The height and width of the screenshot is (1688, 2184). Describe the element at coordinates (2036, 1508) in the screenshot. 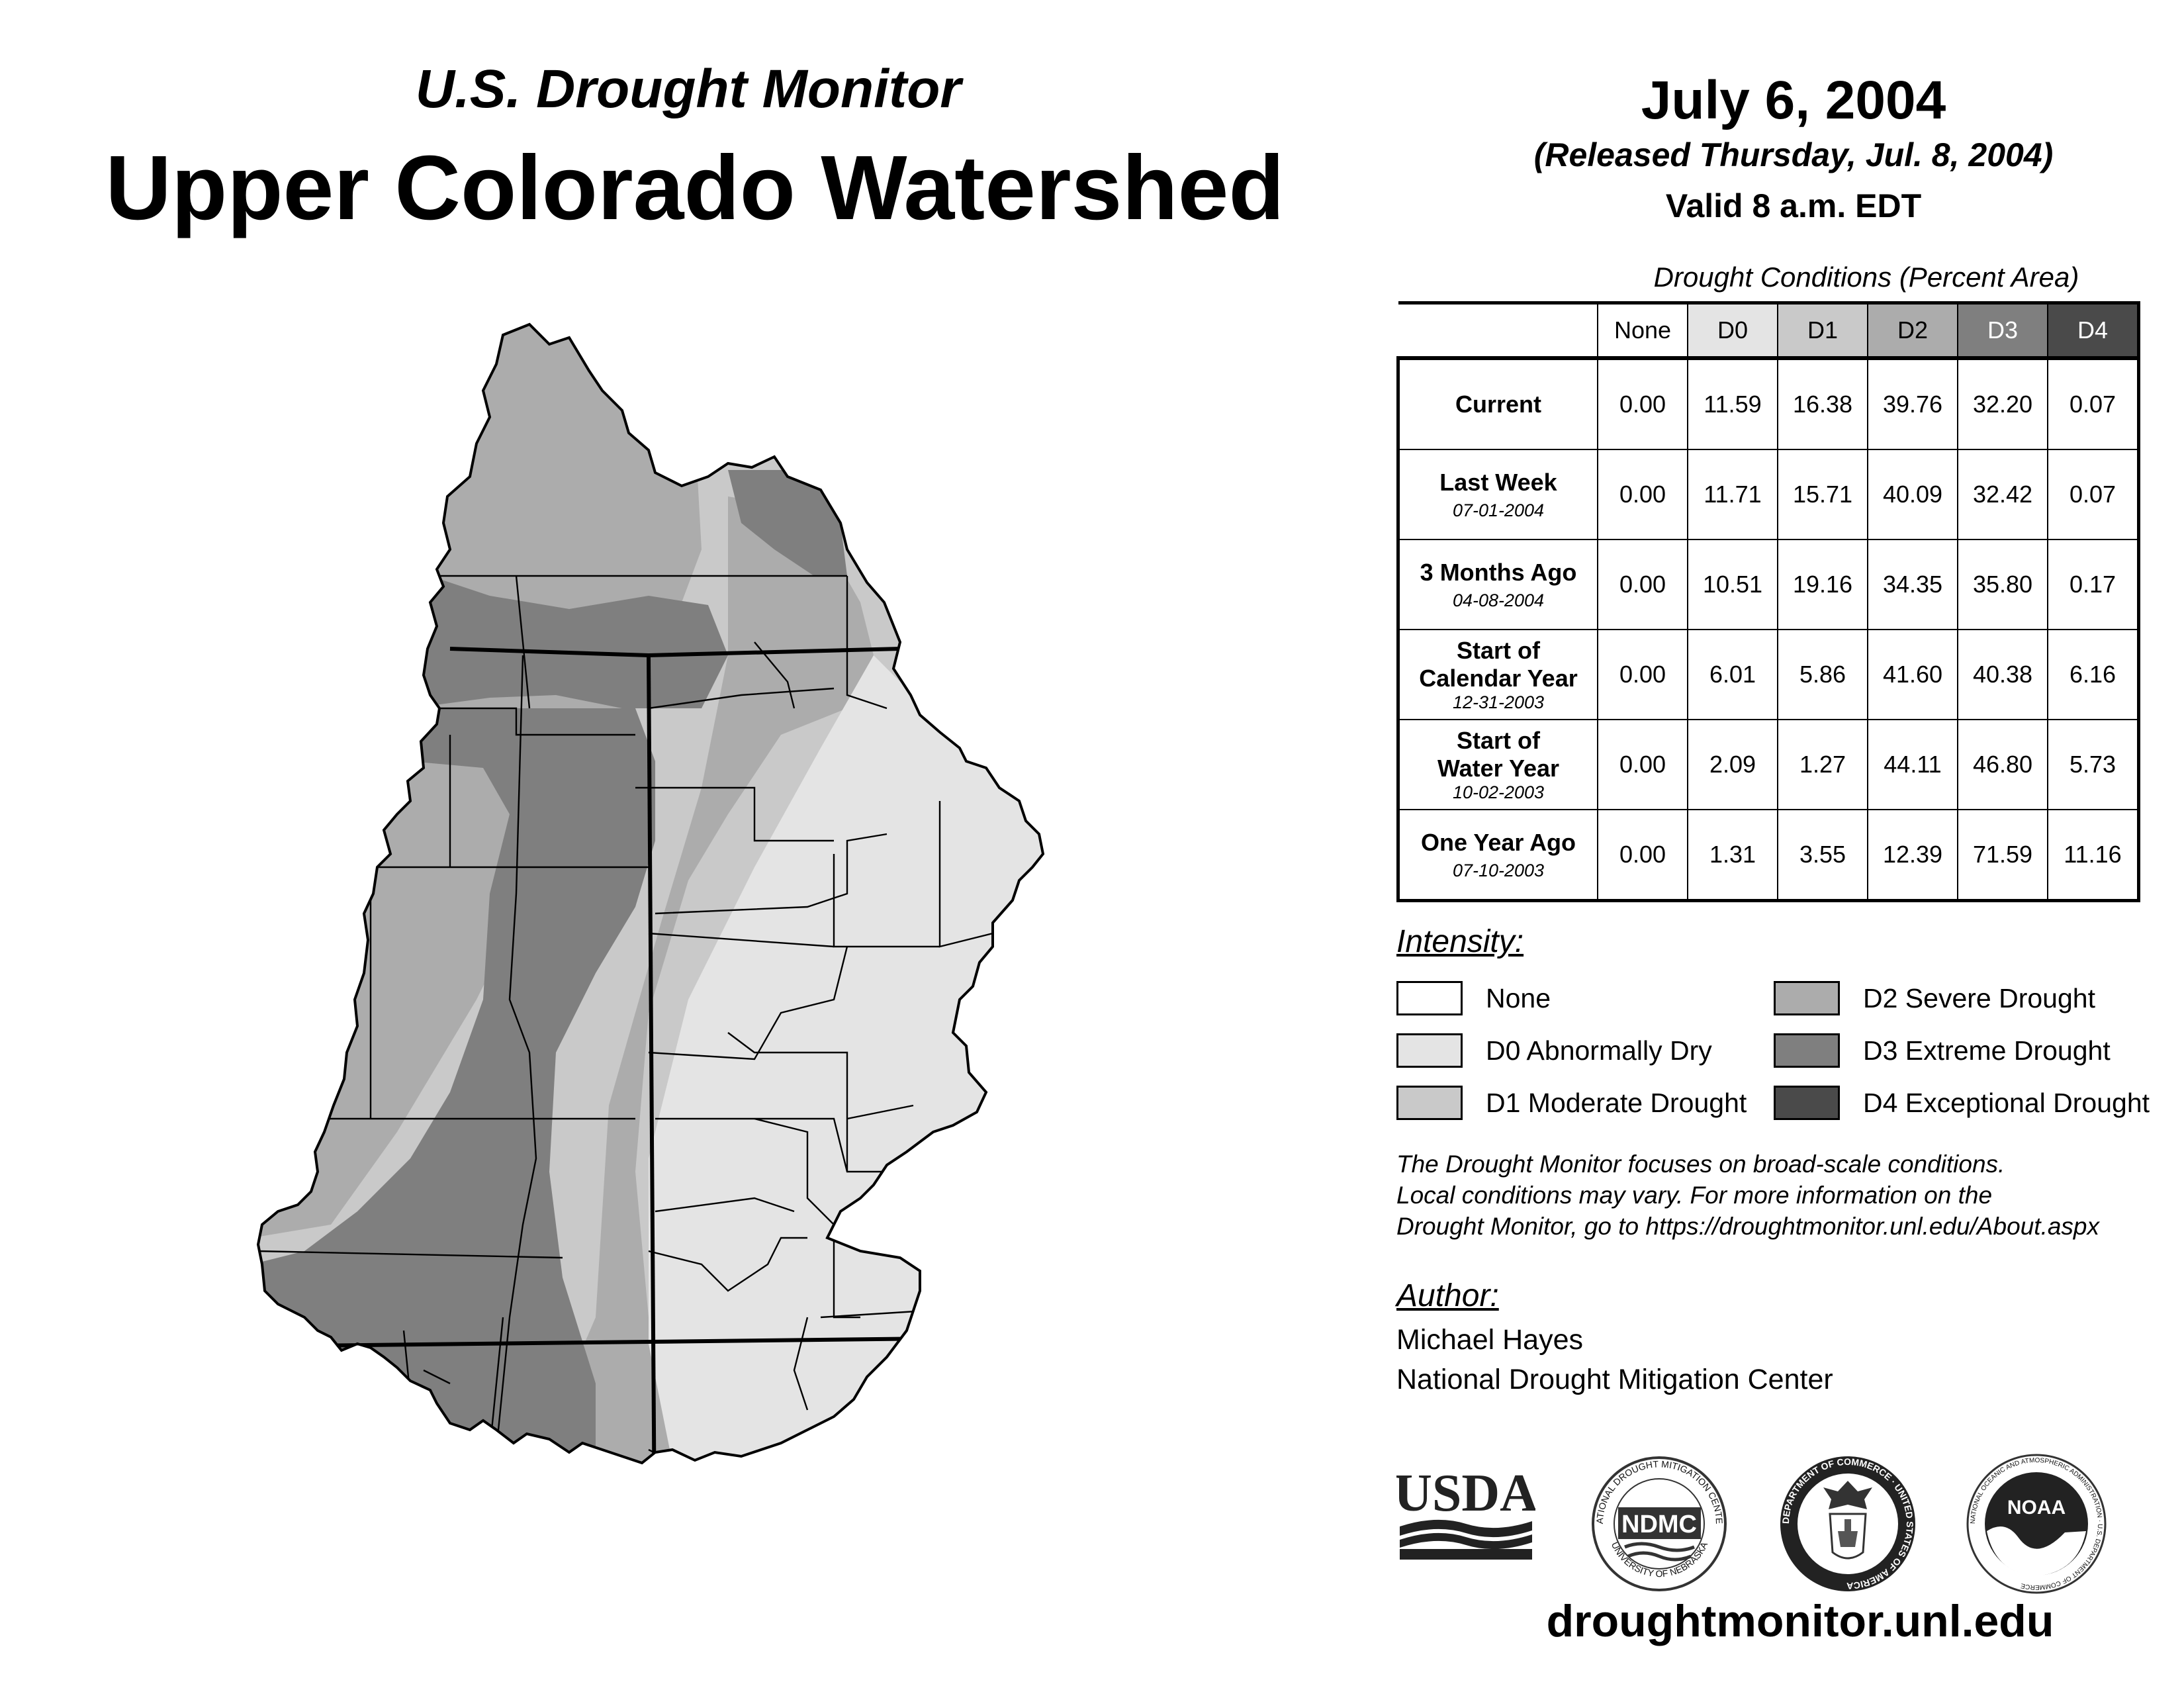

I see `svg-text: NOAA` at that location.